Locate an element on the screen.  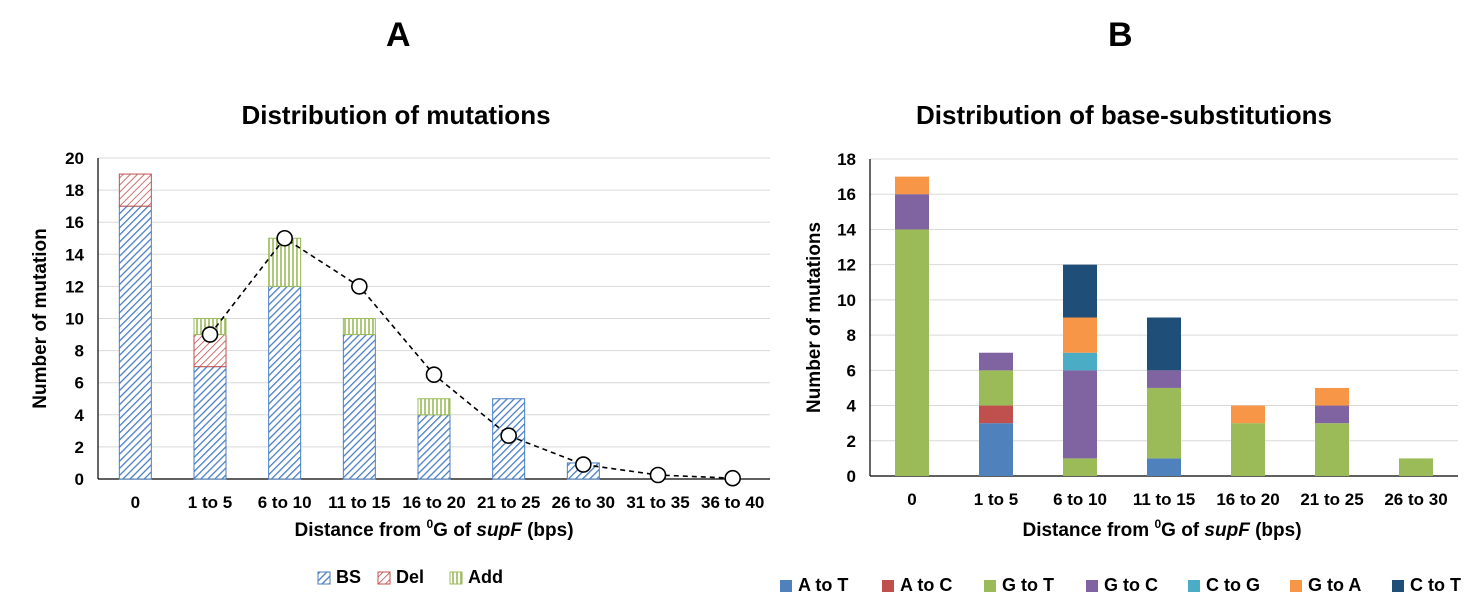
chart-a-x-tick-label: 21 to 25 is located at coordinates (508, 502).